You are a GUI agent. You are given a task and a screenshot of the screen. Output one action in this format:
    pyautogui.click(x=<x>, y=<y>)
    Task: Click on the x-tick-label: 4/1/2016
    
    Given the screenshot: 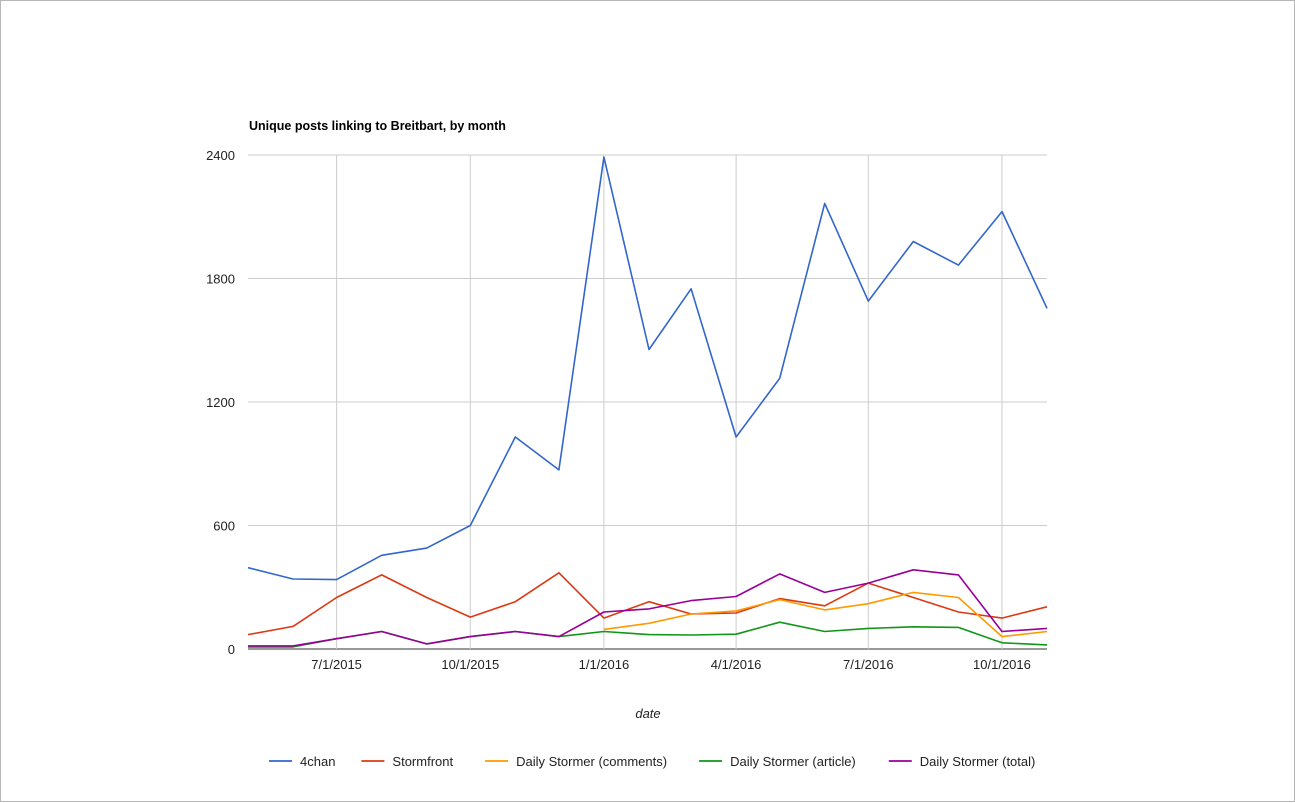 What is the action you would take?
    pyautogui.click(x=736, y=664)
    